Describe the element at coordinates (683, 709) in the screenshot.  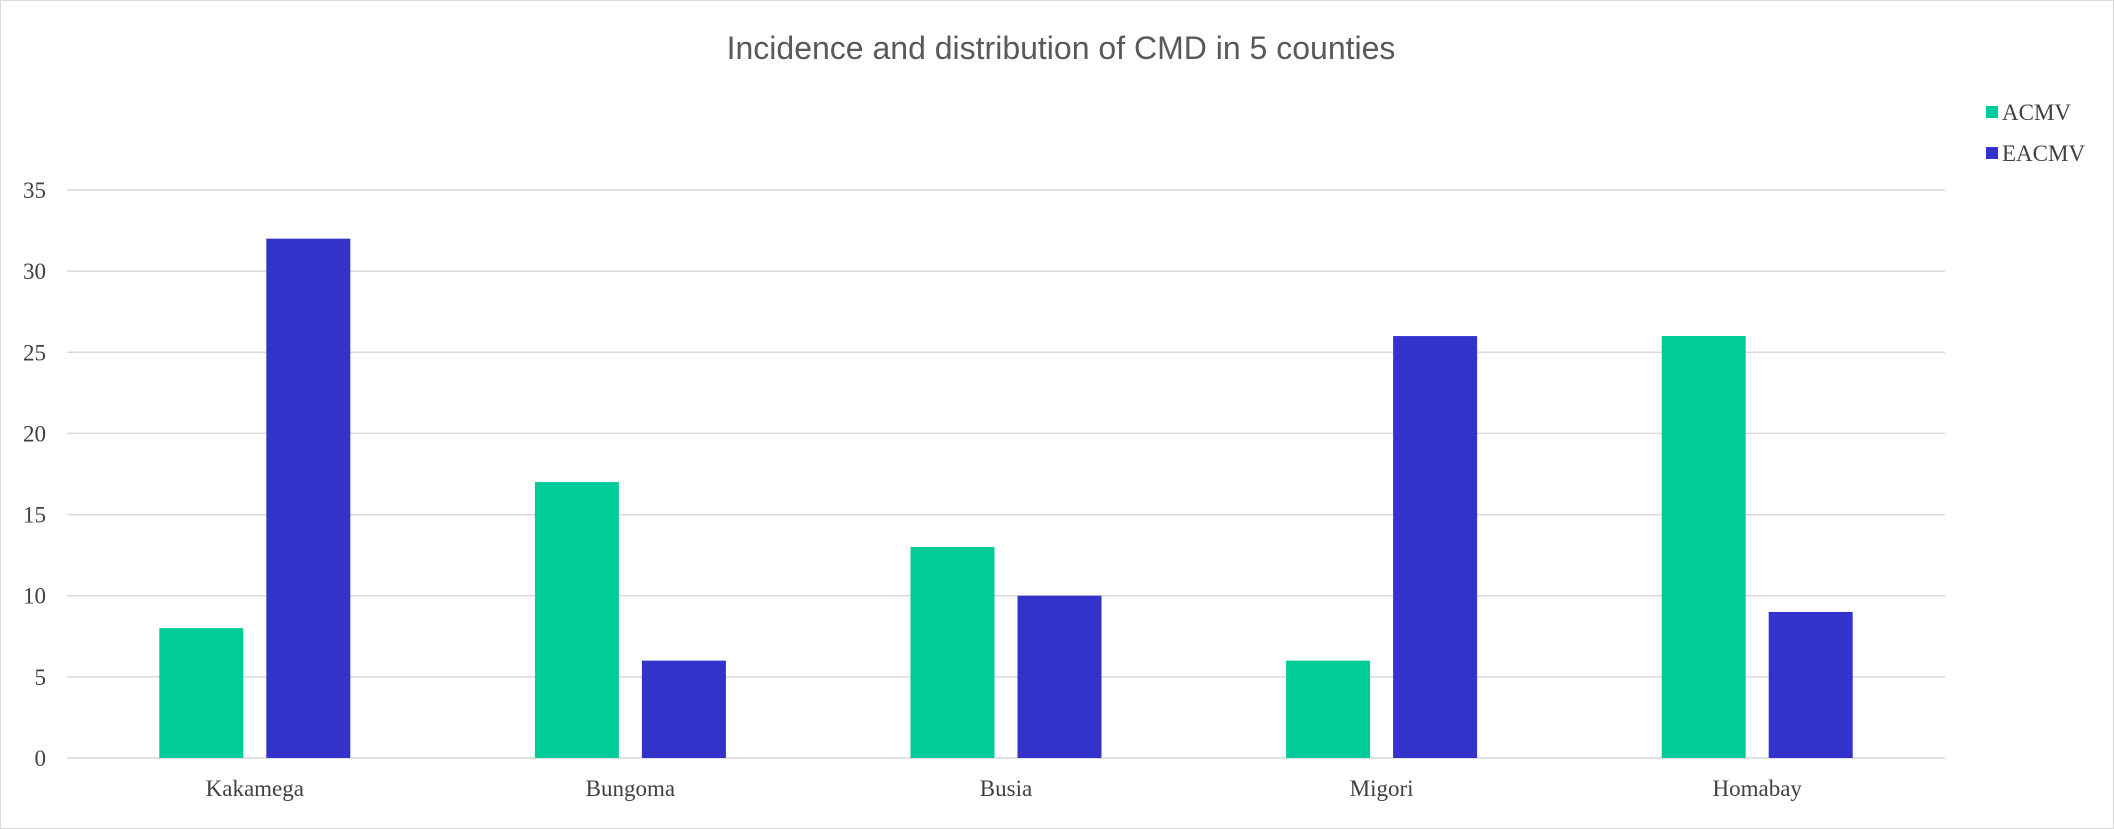
I see `bar-eacmv-bungoma` at that location.